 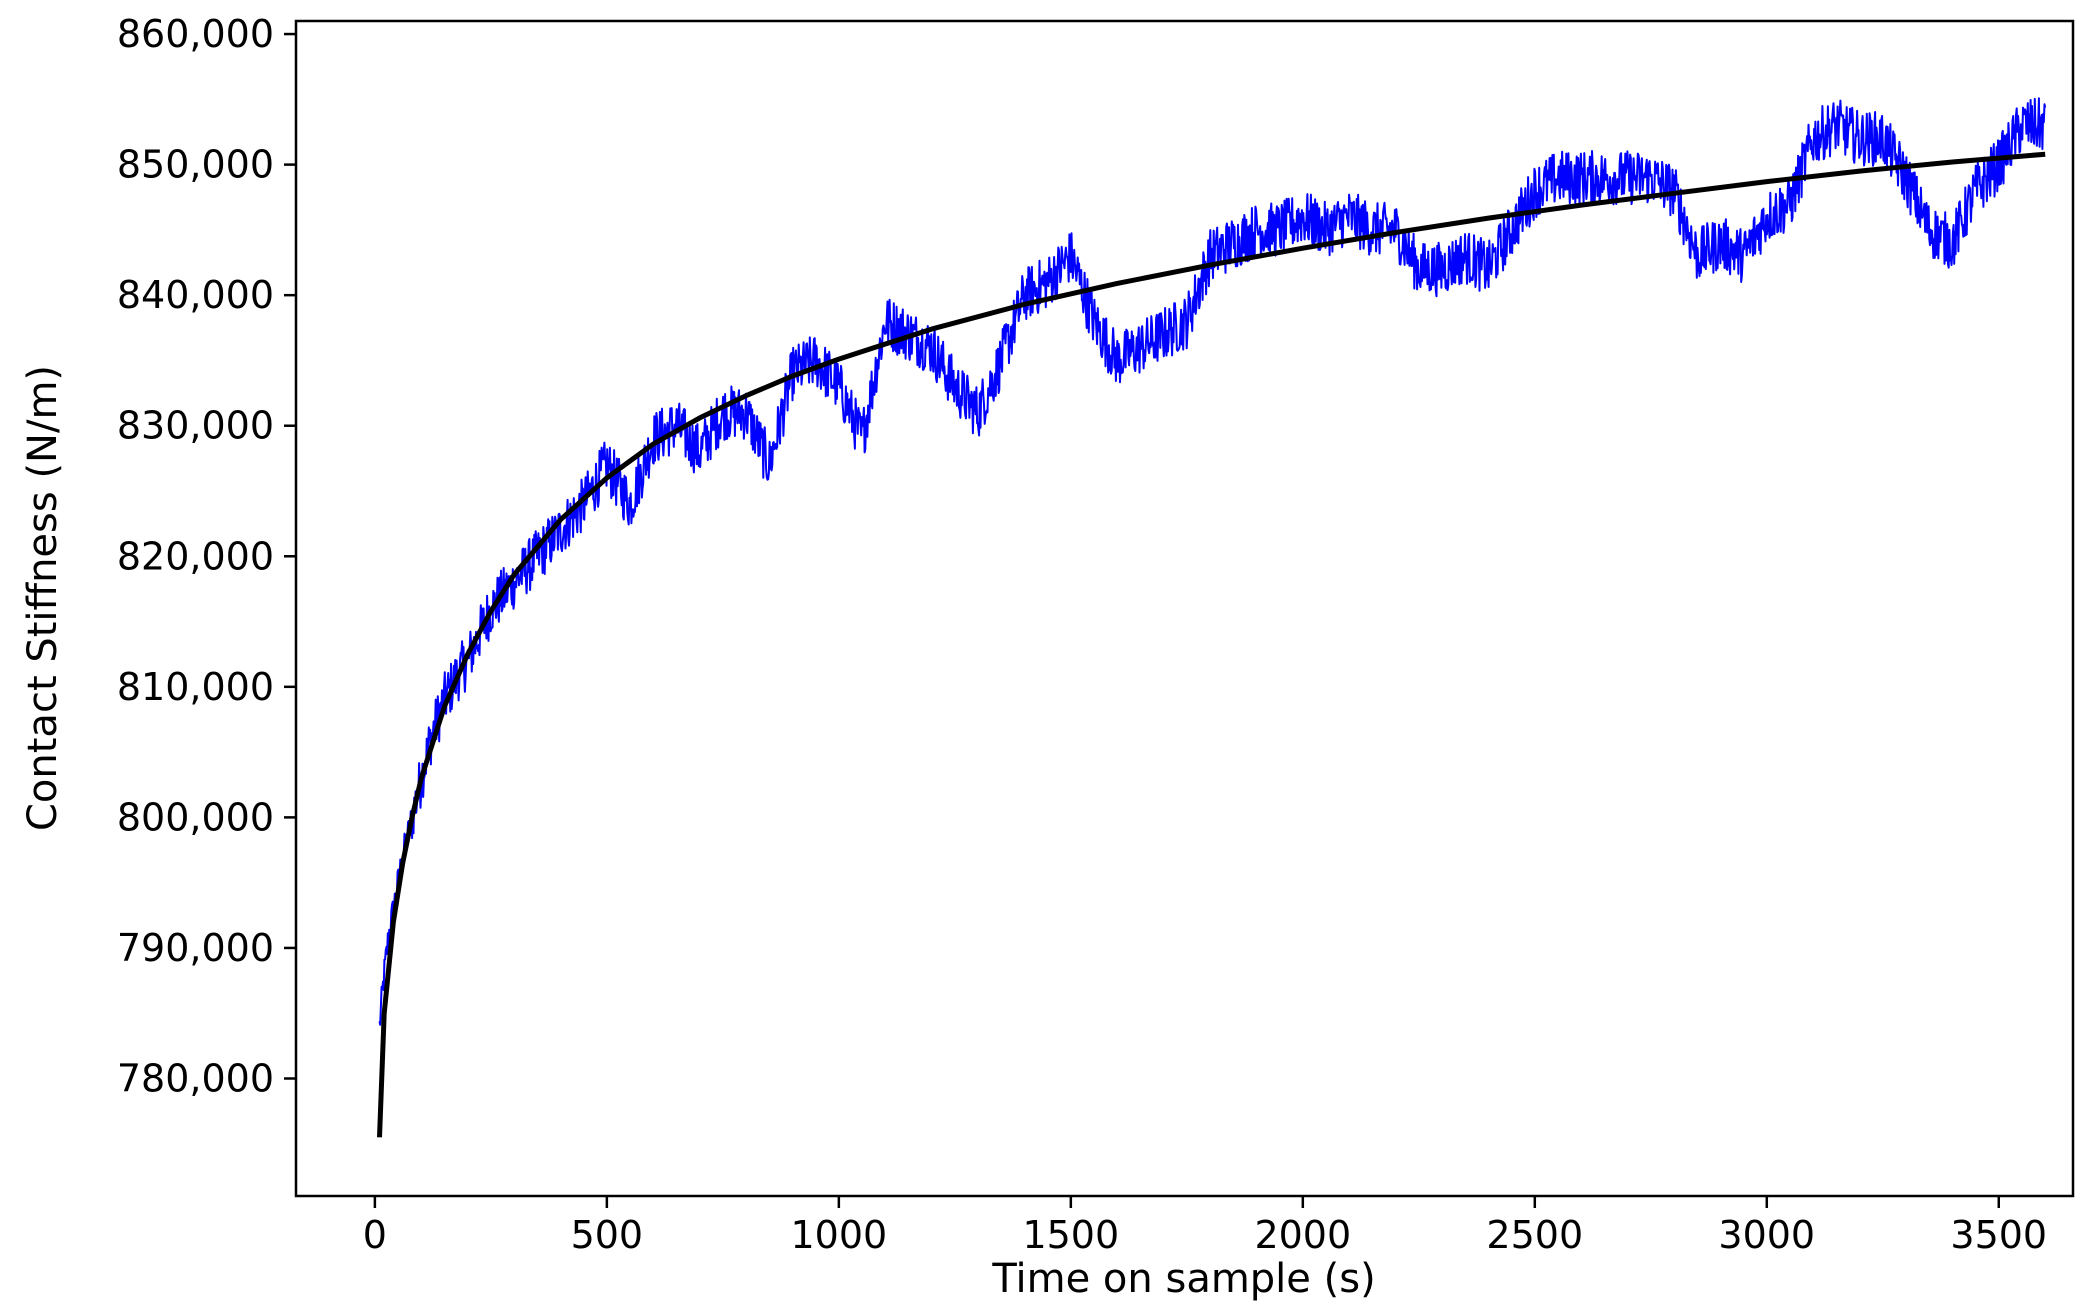 I want to click on y-tick-label: 800,000, so click(x=195, y=817).